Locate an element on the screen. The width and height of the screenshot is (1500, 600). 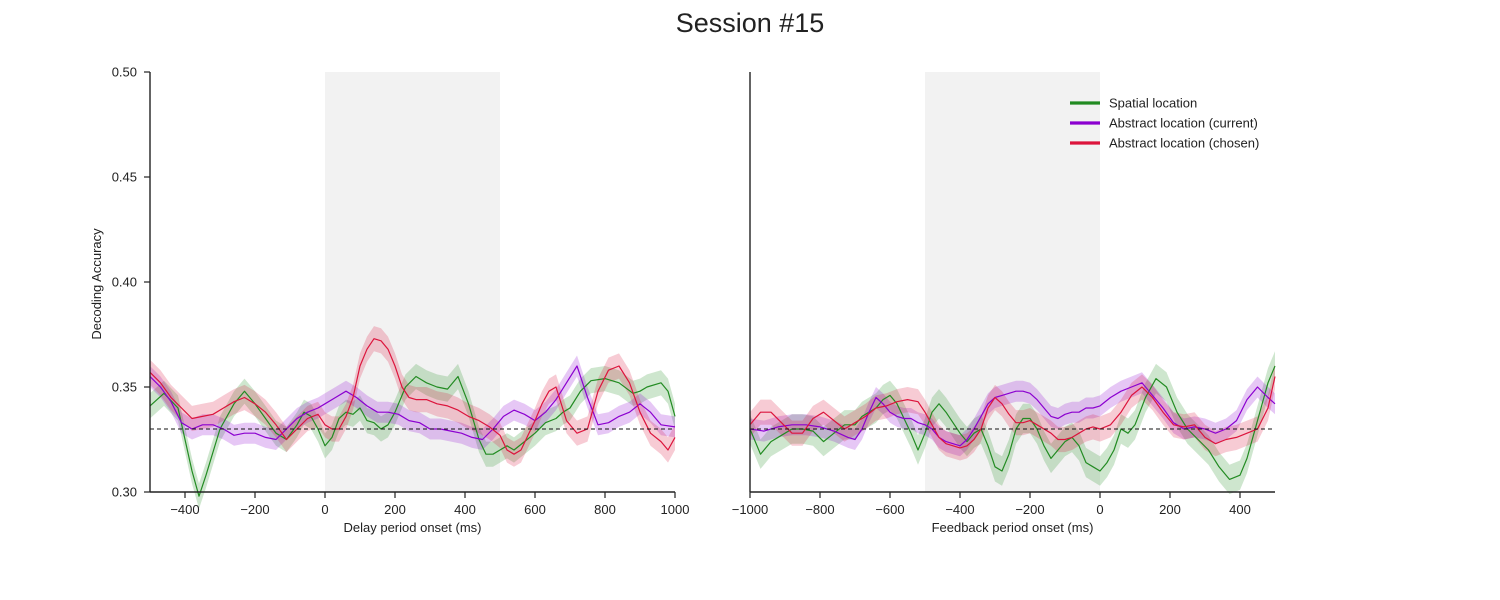
y-tick-label: 0.50 is located at coordinates (124, 72).